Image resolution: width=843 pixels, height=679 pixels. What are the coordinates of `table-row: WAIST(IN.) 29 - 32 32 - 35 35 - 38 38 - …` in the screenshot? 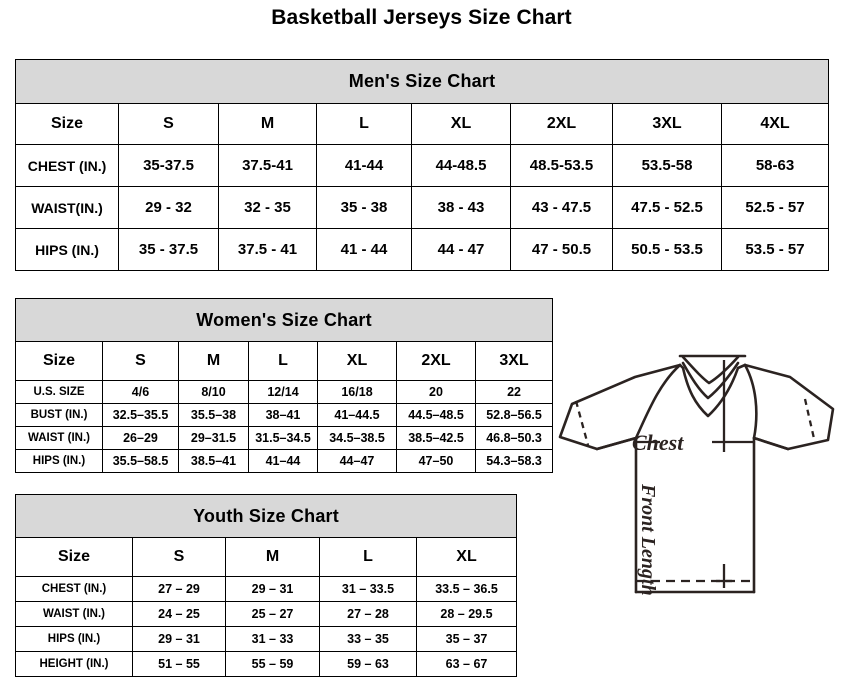 It's located at (422, 207).